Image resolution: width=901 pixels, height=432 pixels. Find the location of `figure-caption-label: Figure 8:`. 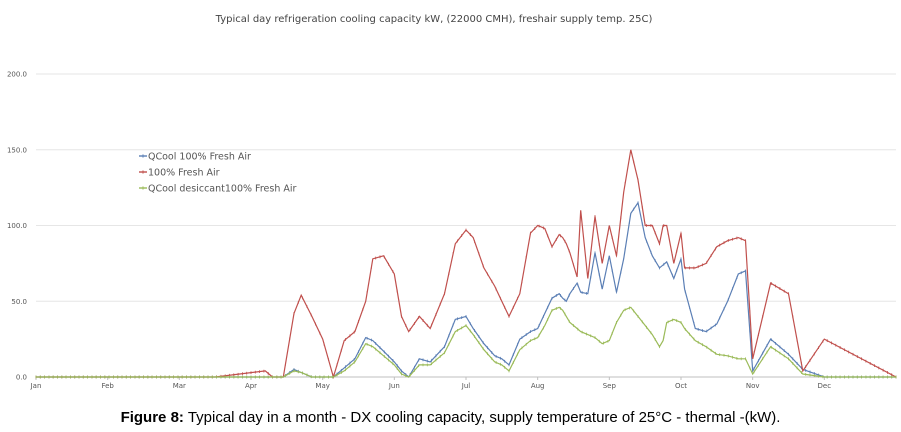

figure-caption-label: Figure 8: is located at coordinates (152, 417).